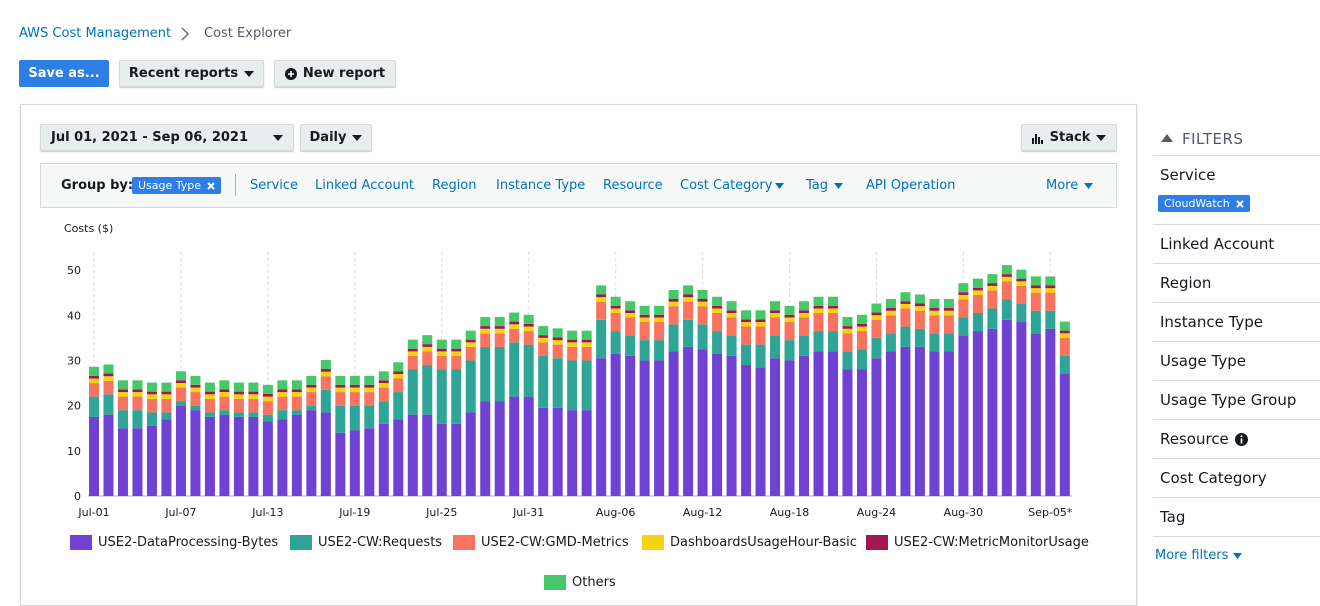  Describe the element at coordinates (167, 137) in the screenshot. I see `date-range-select: Jul 01, 2021 - Sep 06, 2021` at that location.